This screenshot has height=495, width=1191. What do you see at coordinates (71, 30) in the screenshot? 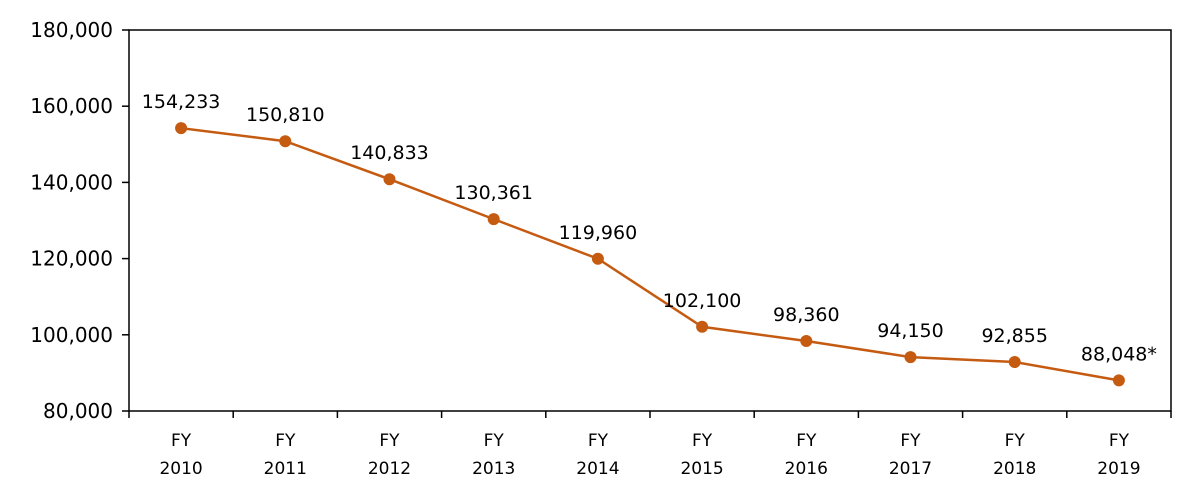
I see `y-tick-label: 180,000` at bounding box center [71, 30].